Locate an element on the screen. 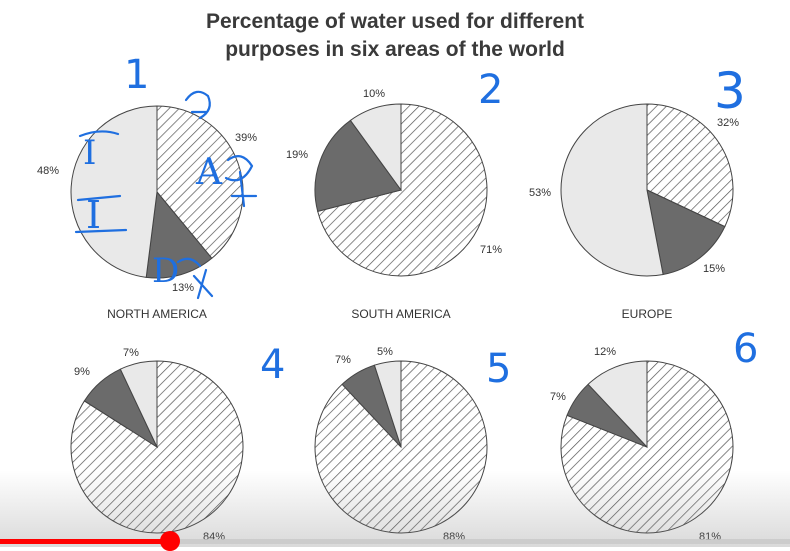  handwritten-number: 2 is located at coordinates (490, 90).